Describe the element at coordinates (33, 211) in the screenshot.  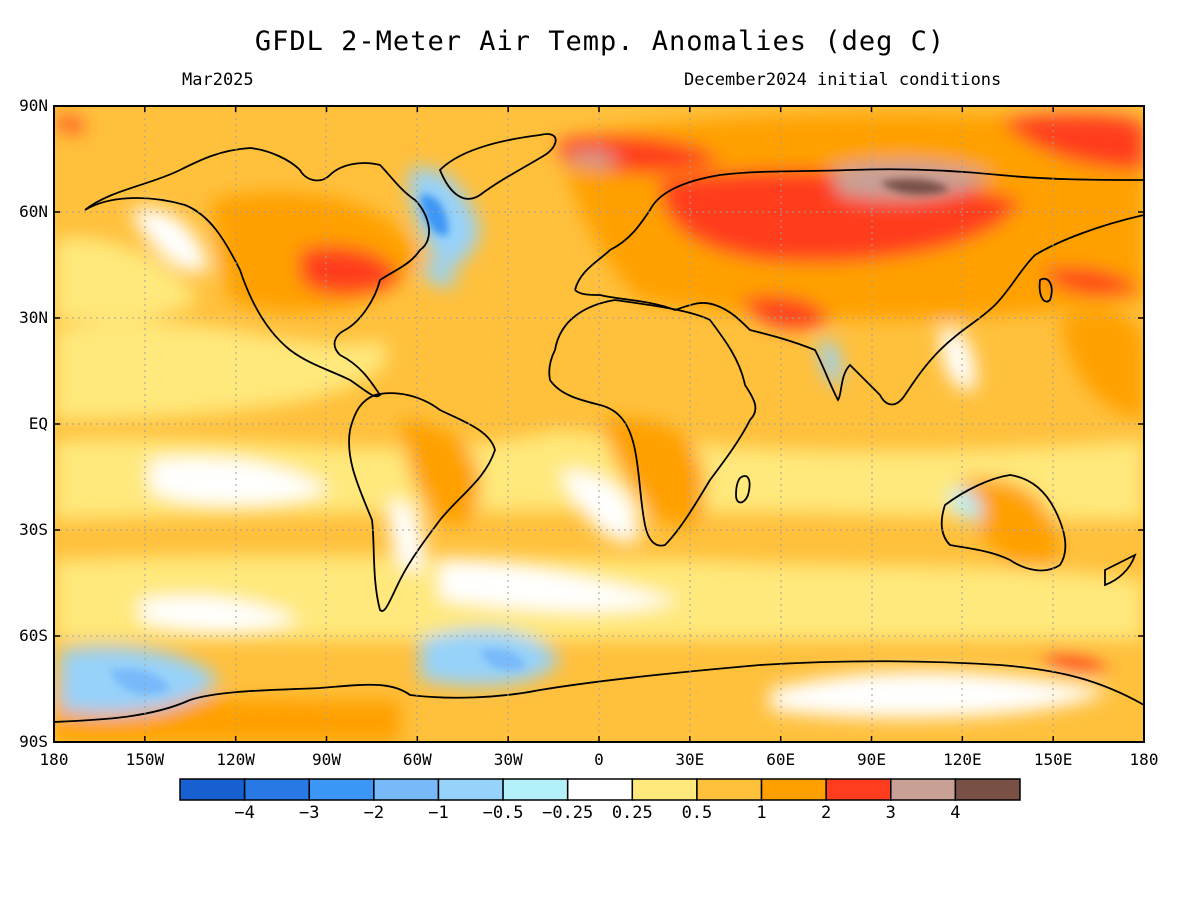
I see `lat-label-60n: 60N` at that location.